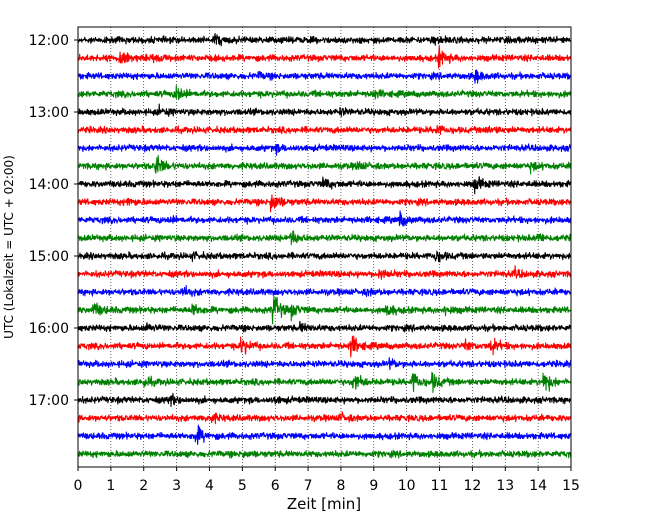  I want to click on x-tick-label: 9, so click(373, 486).